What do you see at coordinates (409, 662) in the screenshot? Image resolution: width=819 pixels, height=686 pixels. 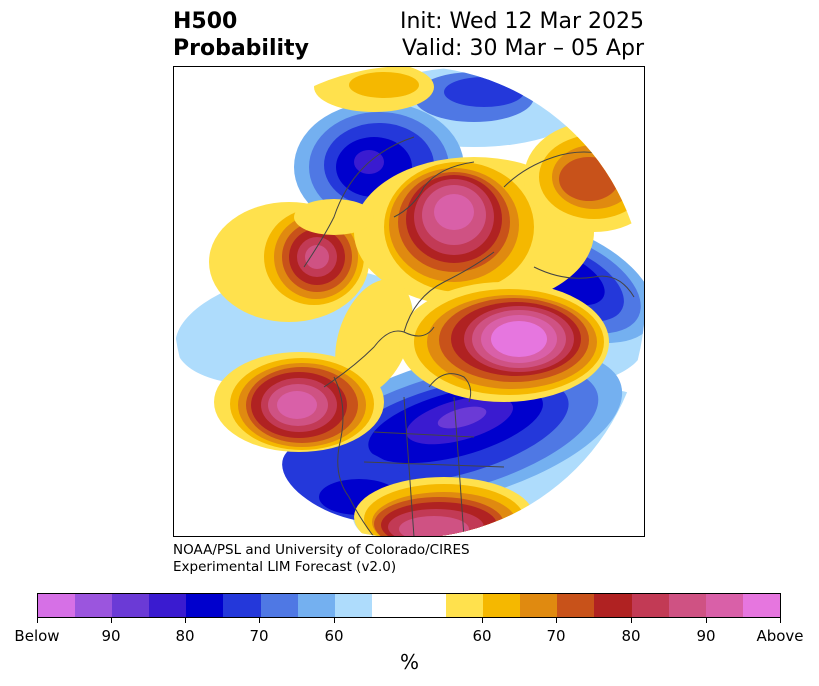 I see `colorbar-unit: %` at bounding box center [409, 662].